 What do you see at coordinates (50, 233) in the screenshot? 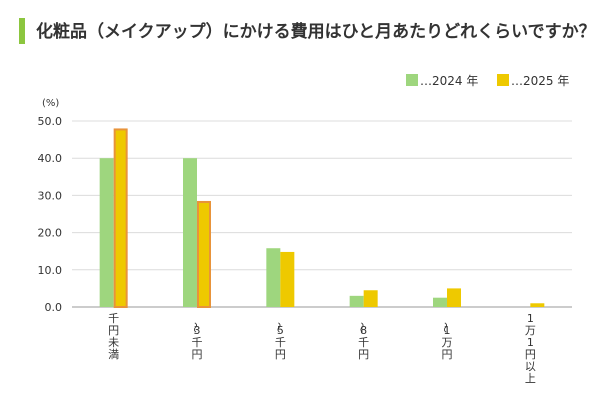
I see `y-tick-label: 20.0` at bounding box center [50, 233].